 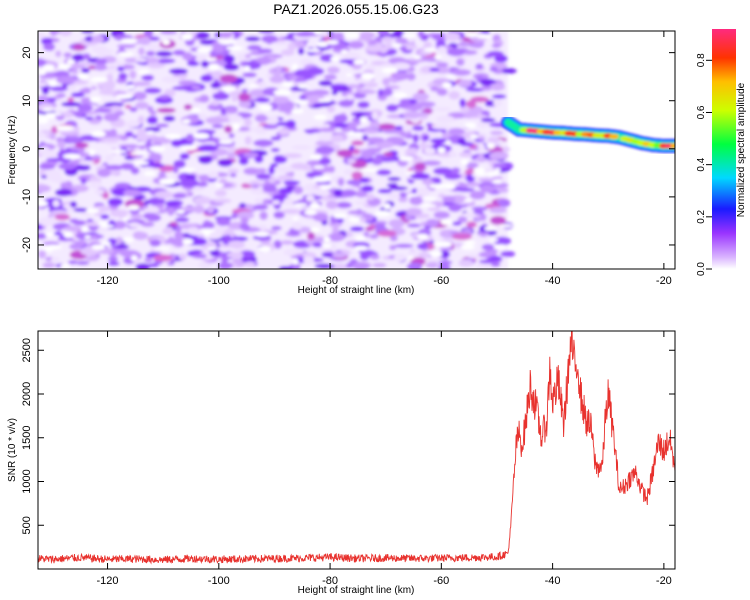 What do you see at coordinates (27, 149) in the screenshot?
I see `spectrogram-y-tick-label: 0` at bounding box center [27, 149].